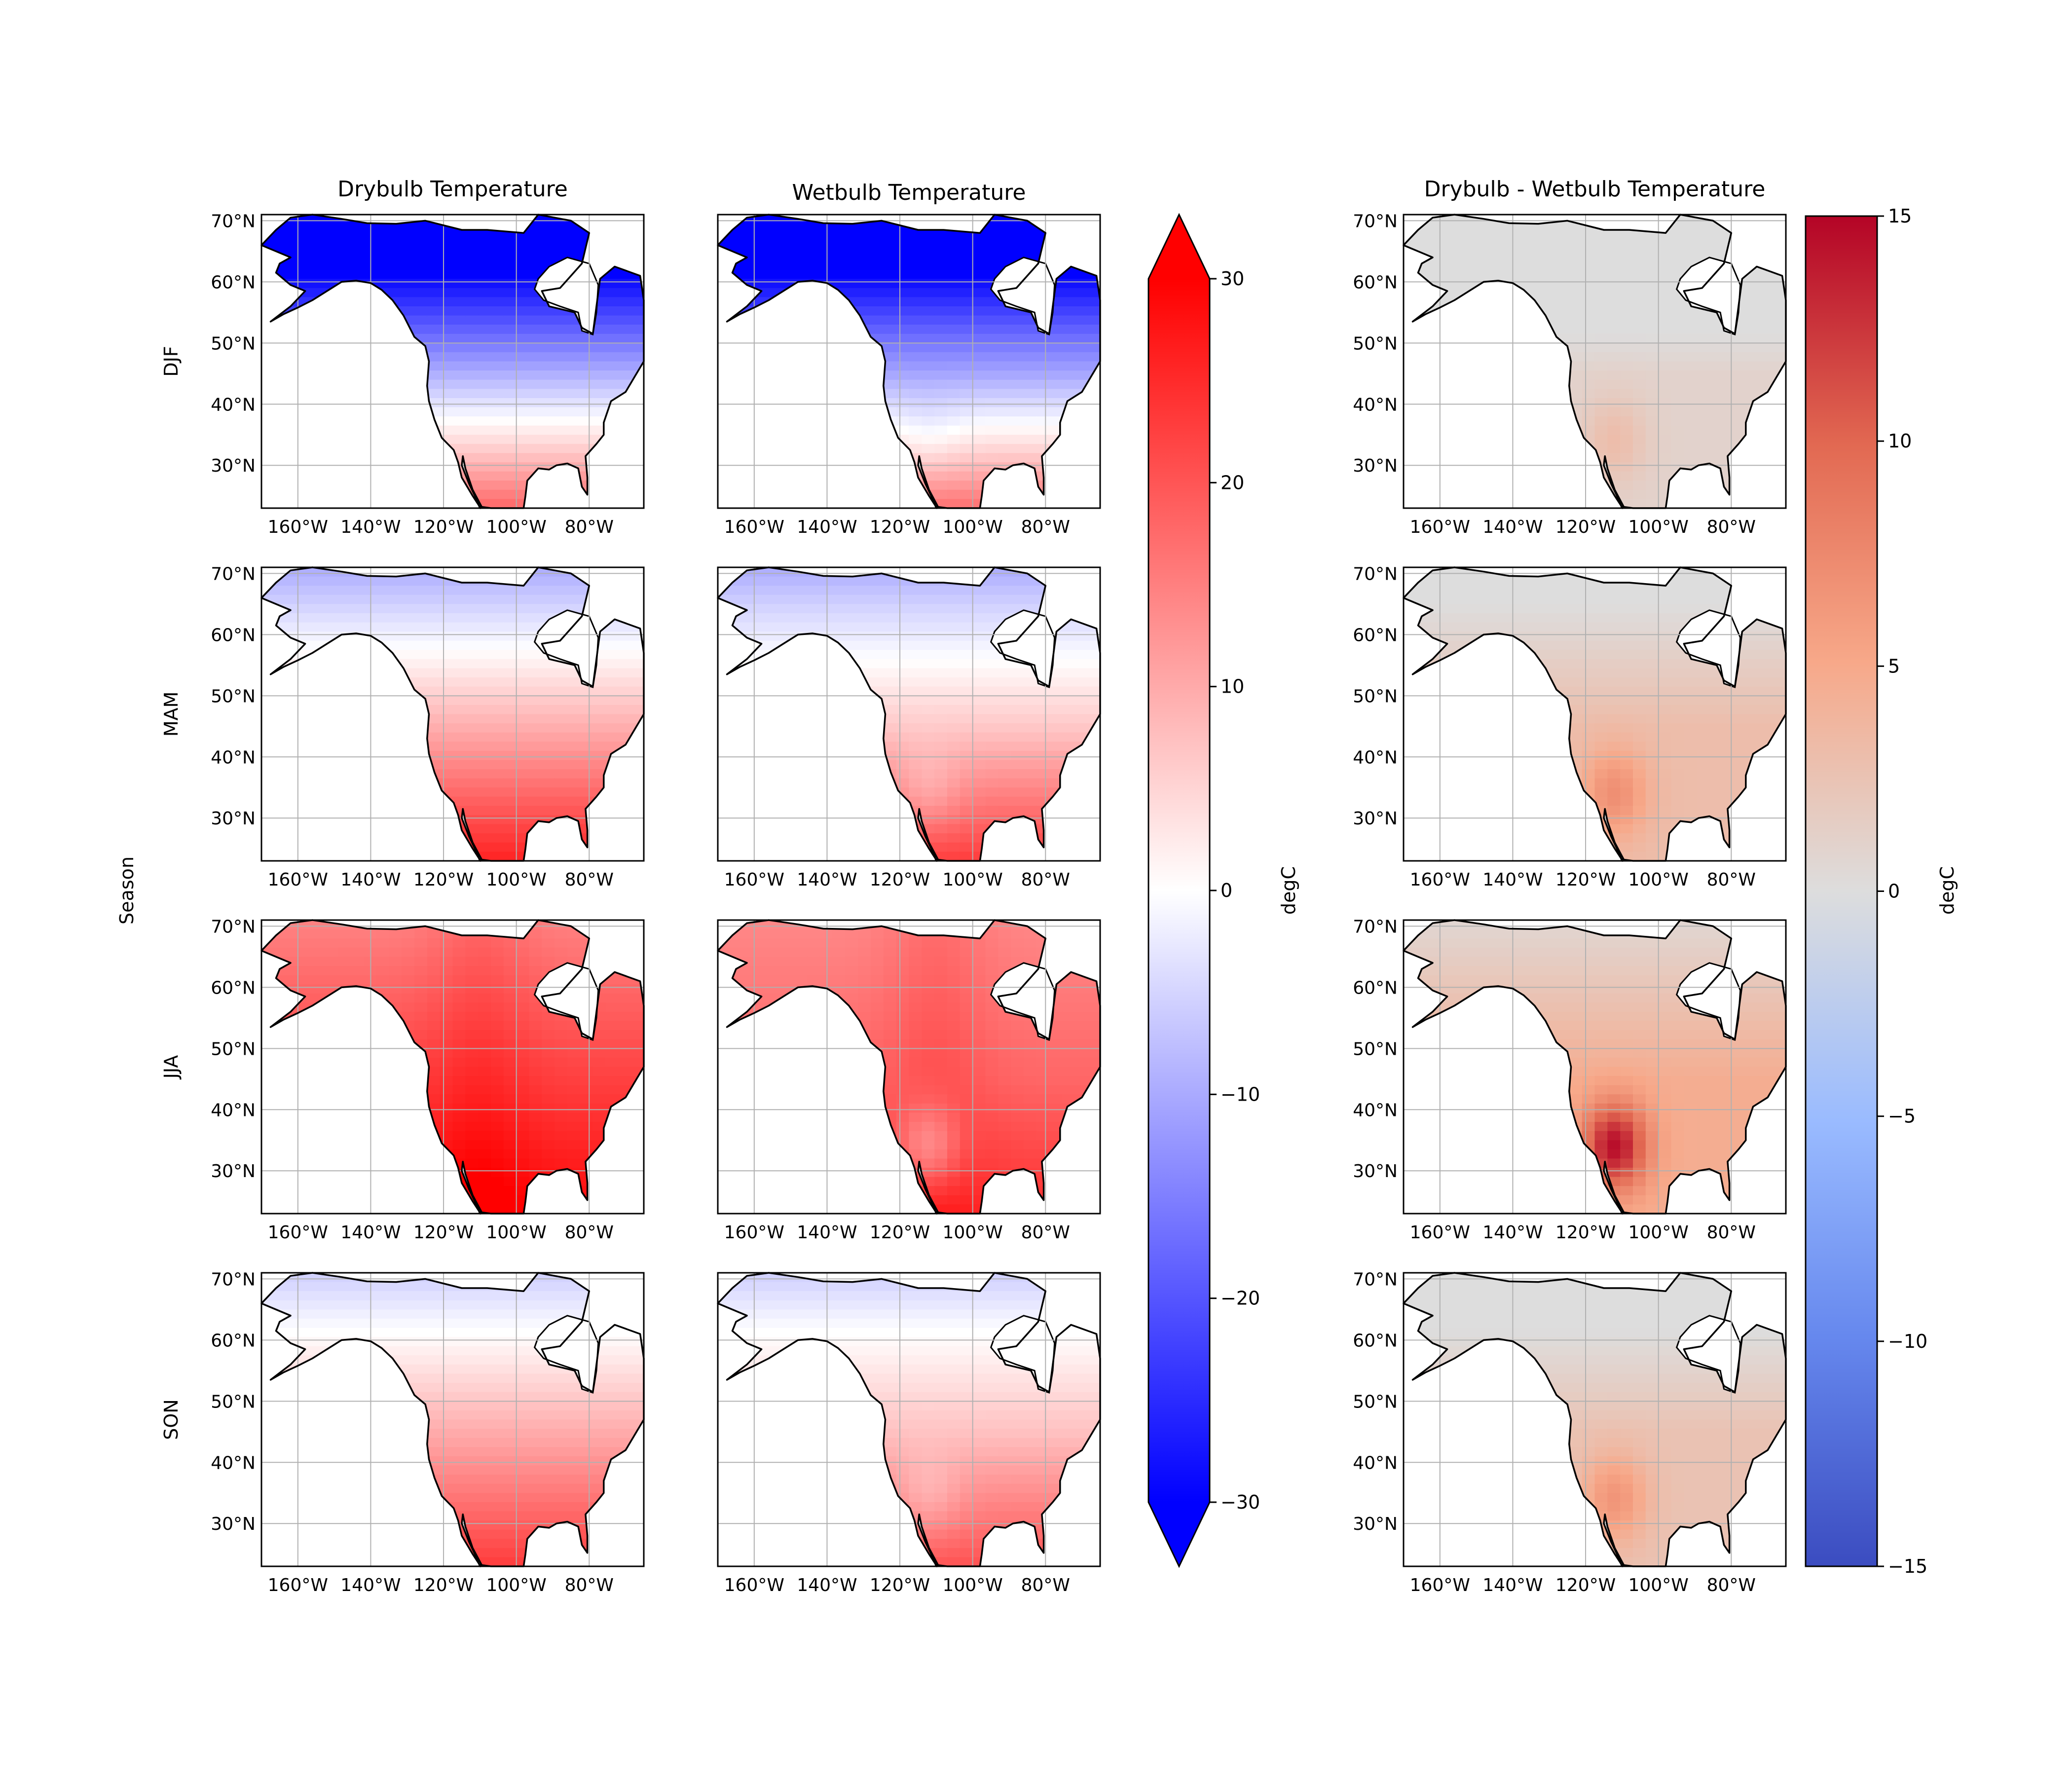 The width and height of the screenshot is (2072, 1776). I want to click on panel-diff-mam-lon-tick: 140°W, so click(1513, 880).